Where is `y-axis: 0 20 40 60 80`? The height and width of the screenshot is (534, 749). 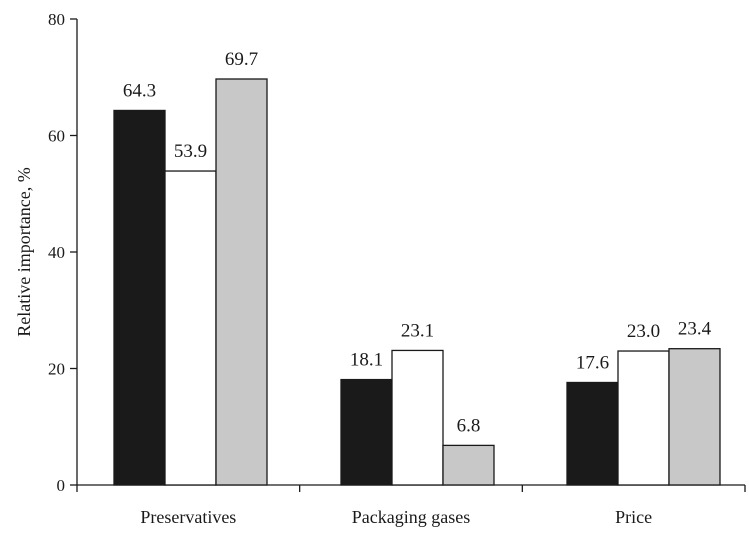
y-axis: 0 20 40 60 80 is located at coordinates (63, 252).